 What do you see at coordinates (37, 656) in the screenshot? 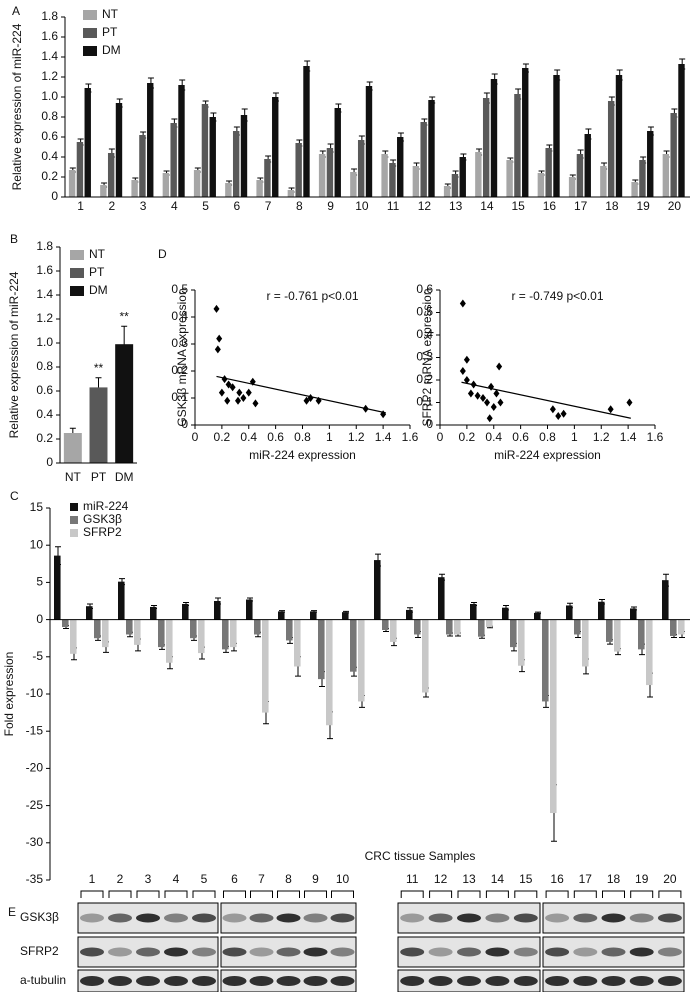
I see `y-tick-label: -5` at bounding box center [37, 656].